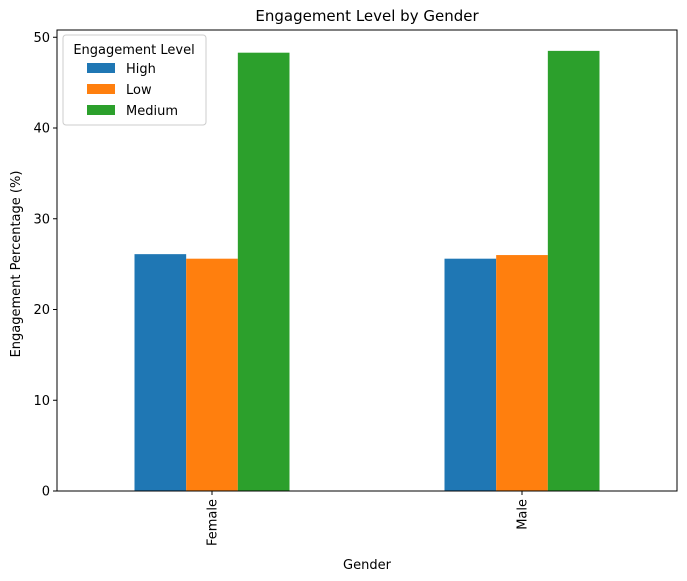 The width and height of the screenshot is (687, 581). I want to click on bar-high-female, so click(160, 372).